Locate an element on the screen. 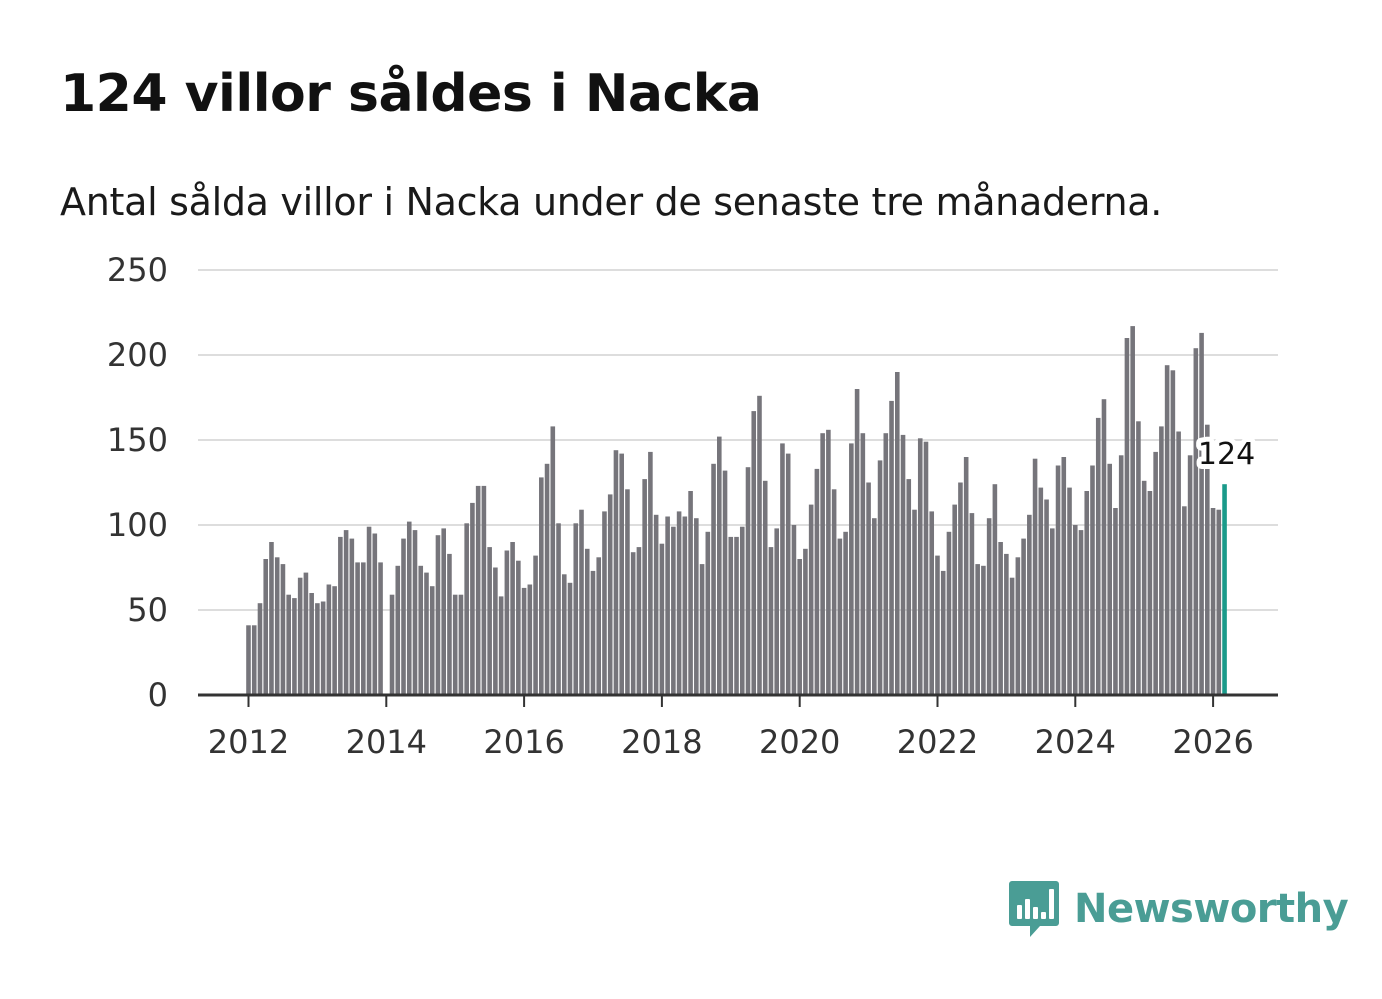  x-tick-label-2016: 2016 is located at coordinates (523, 742).